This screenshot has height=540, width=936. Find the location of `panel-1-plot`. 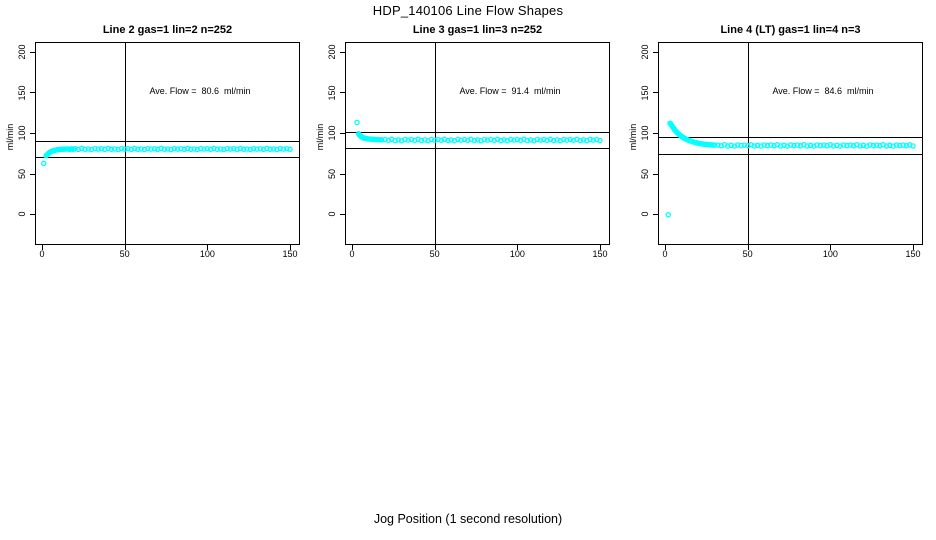

panel-1-plot is located at coordinates (165, 146).